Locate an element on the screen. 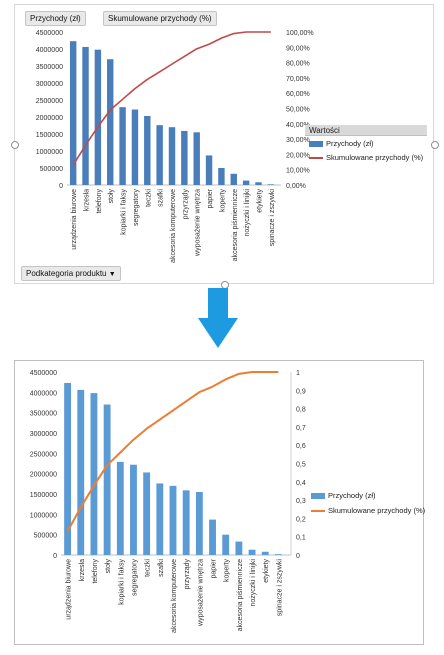  category-label: telefony is located at coordinates (99, 201).